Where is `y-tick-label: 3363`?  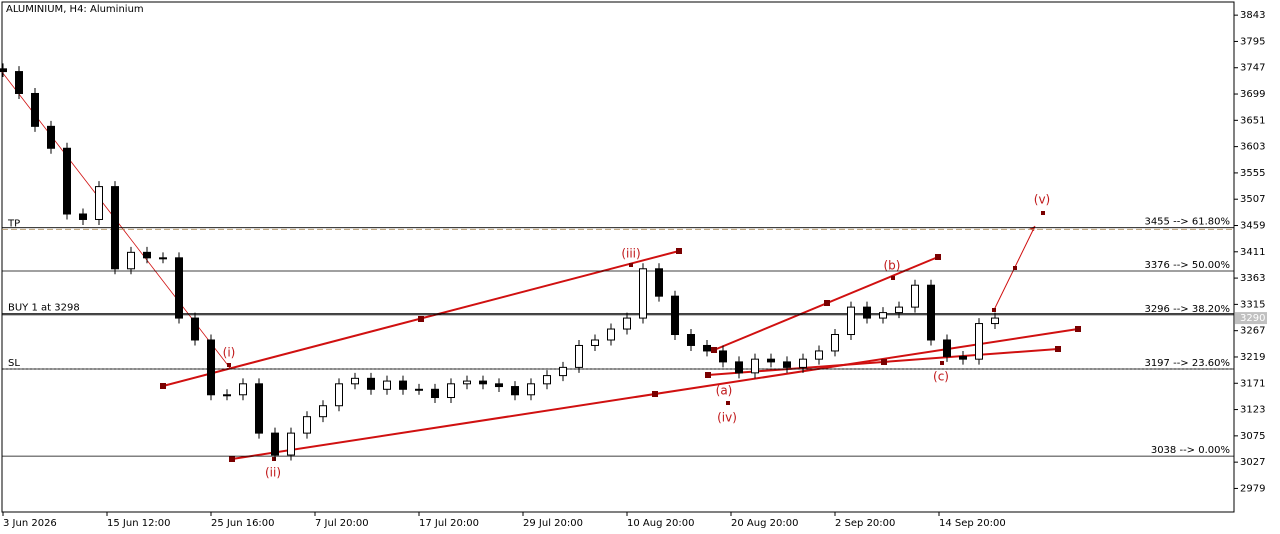
y-tick-label: 3363 is located at coordinates (1252, 278).